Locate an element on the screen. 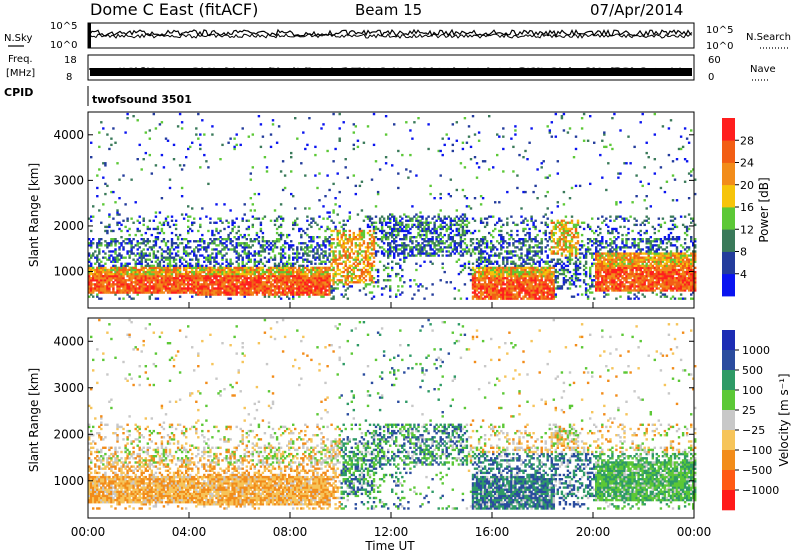  station-title: Dome C East (fitACF) is located at coordinates (174, 9).